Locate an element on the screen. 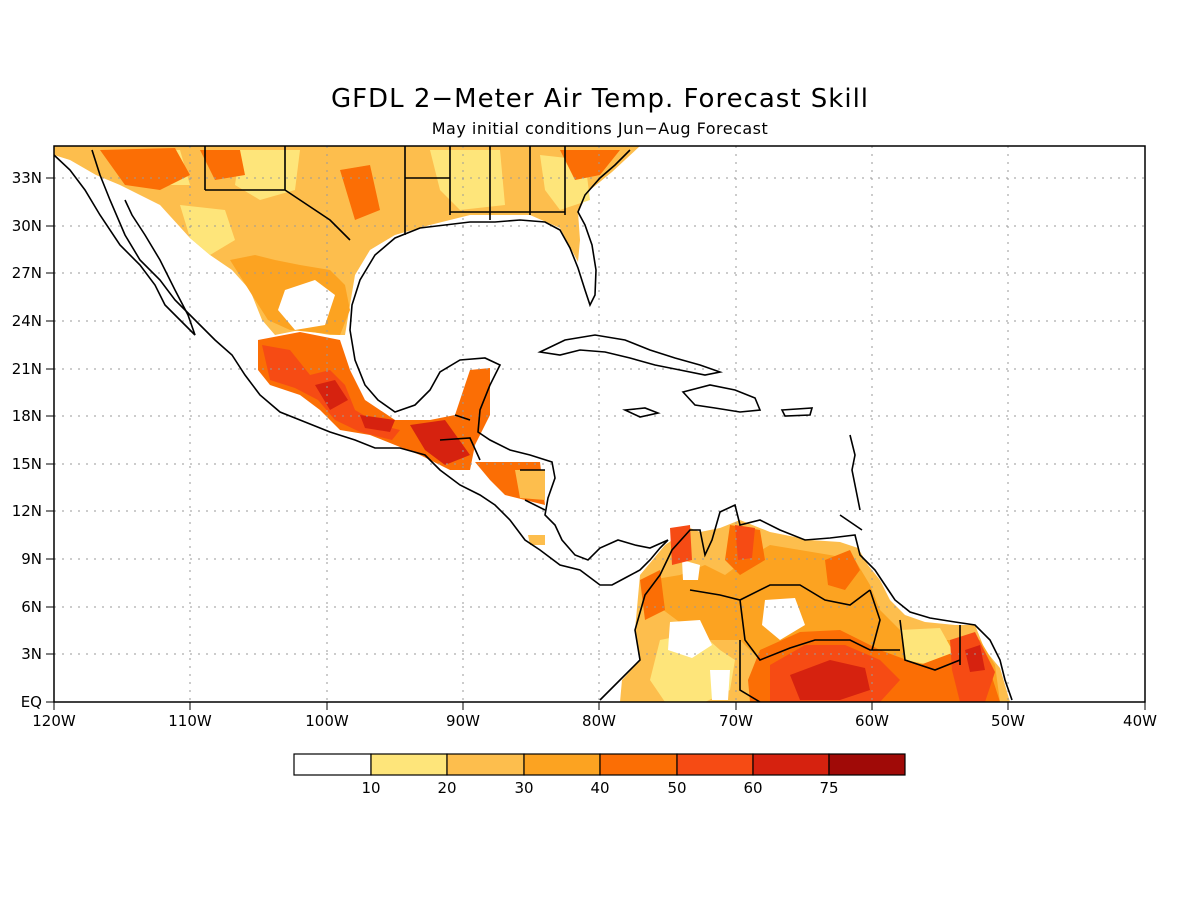  coast-puerto-rico is located at coordinates (797, 412).